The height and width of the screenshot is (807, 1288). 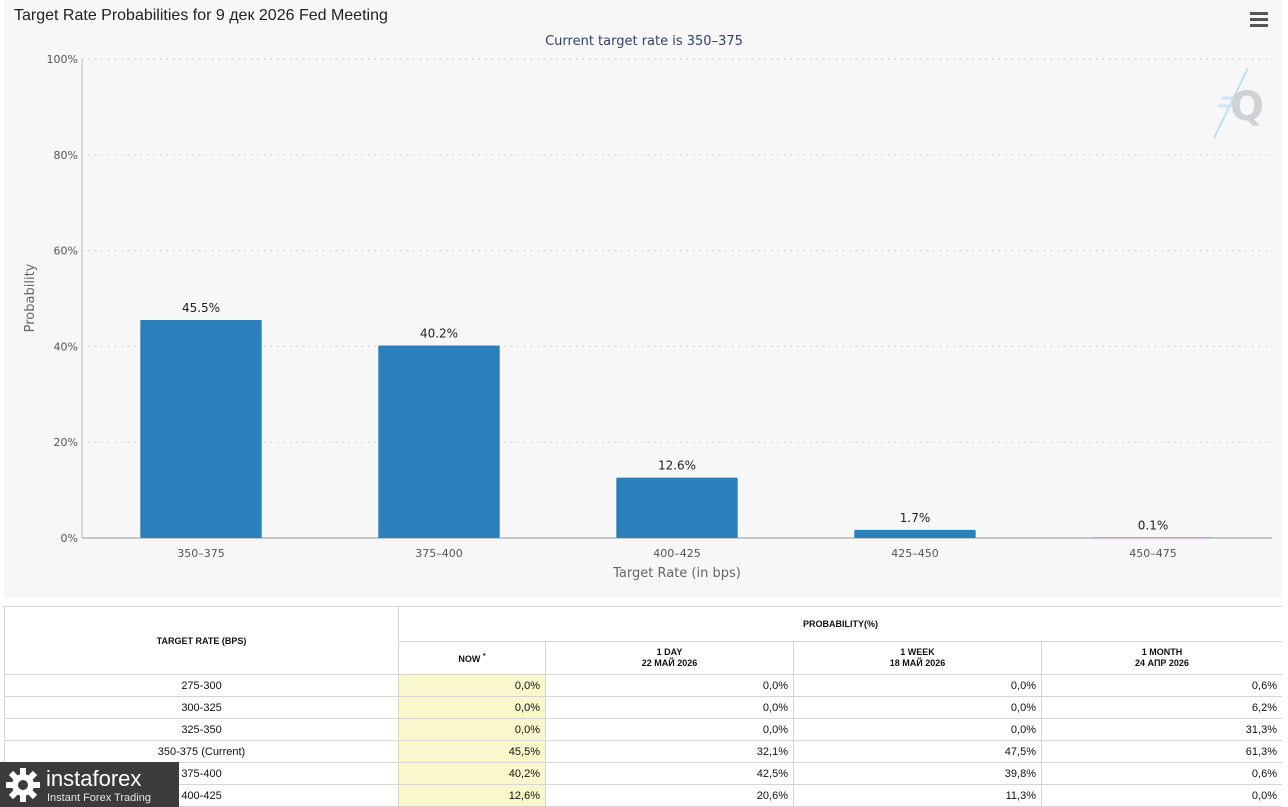 I want to click on now-column-header: NOW *, so click(x=472, y=658).